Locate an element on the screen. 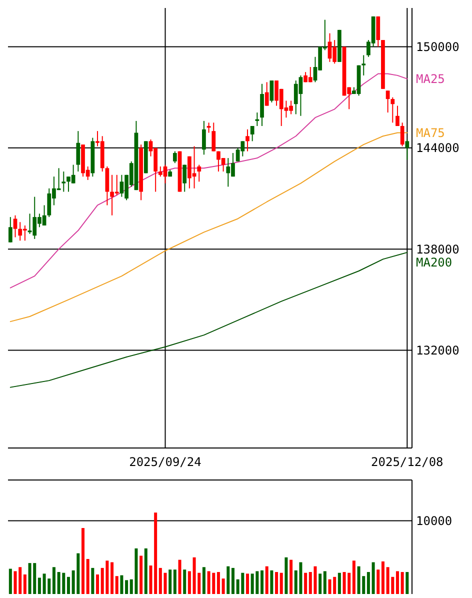 The height and width of the screenshot is (598, 472). y-tick-label: 150000 is located at coordinates (438, 47).